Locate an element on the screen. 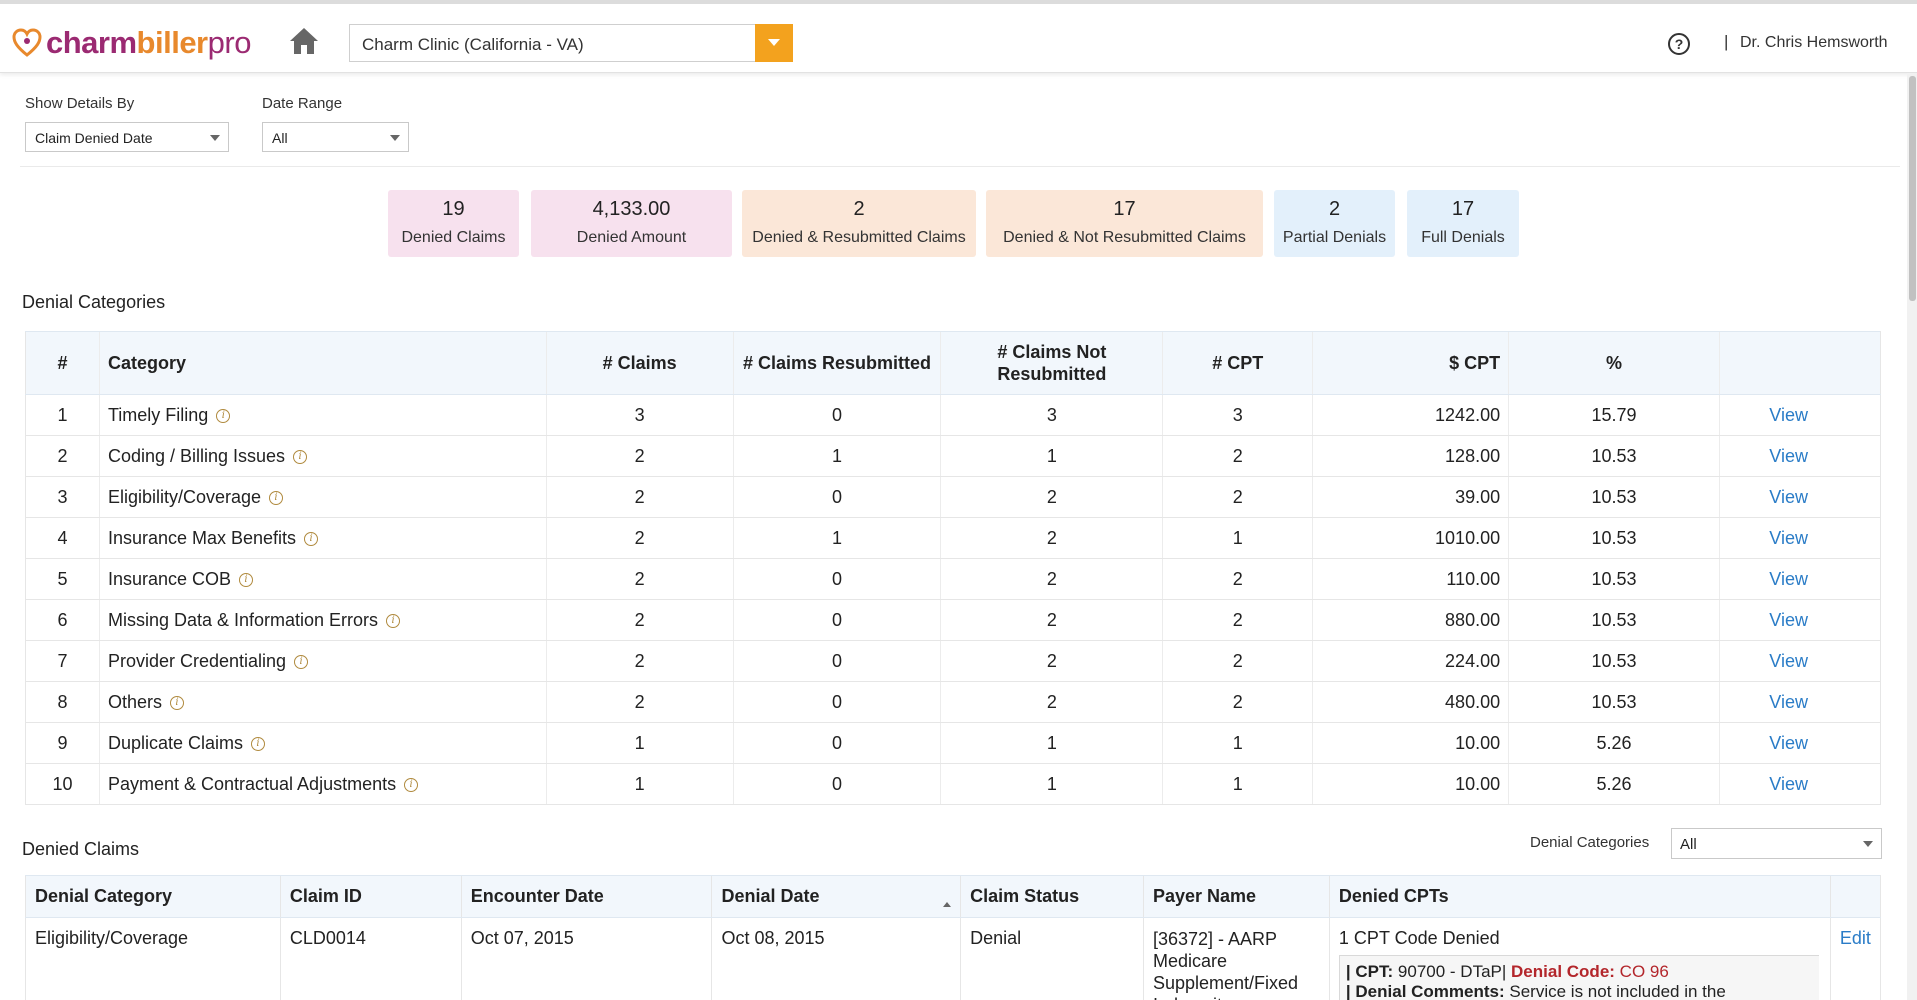 The width and height of the screenshot is (1917, 1000). clinic-select: Charm Clinic (California - VA) is located at coordinates (571, 43).